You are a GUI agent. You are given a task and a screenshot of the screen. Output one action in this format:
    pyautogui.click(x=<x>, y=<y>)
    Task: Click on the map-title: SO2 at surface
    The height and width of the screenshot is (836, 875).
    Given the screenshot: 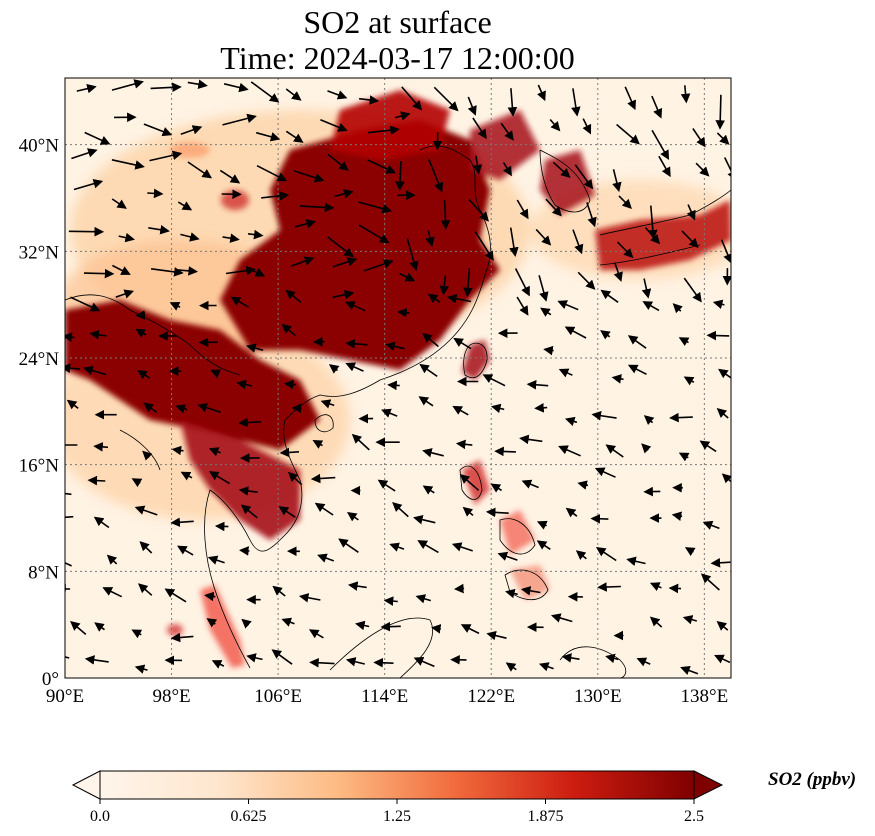 What is the action you would take?
    pyautogui.click(x=397, y=22)
    